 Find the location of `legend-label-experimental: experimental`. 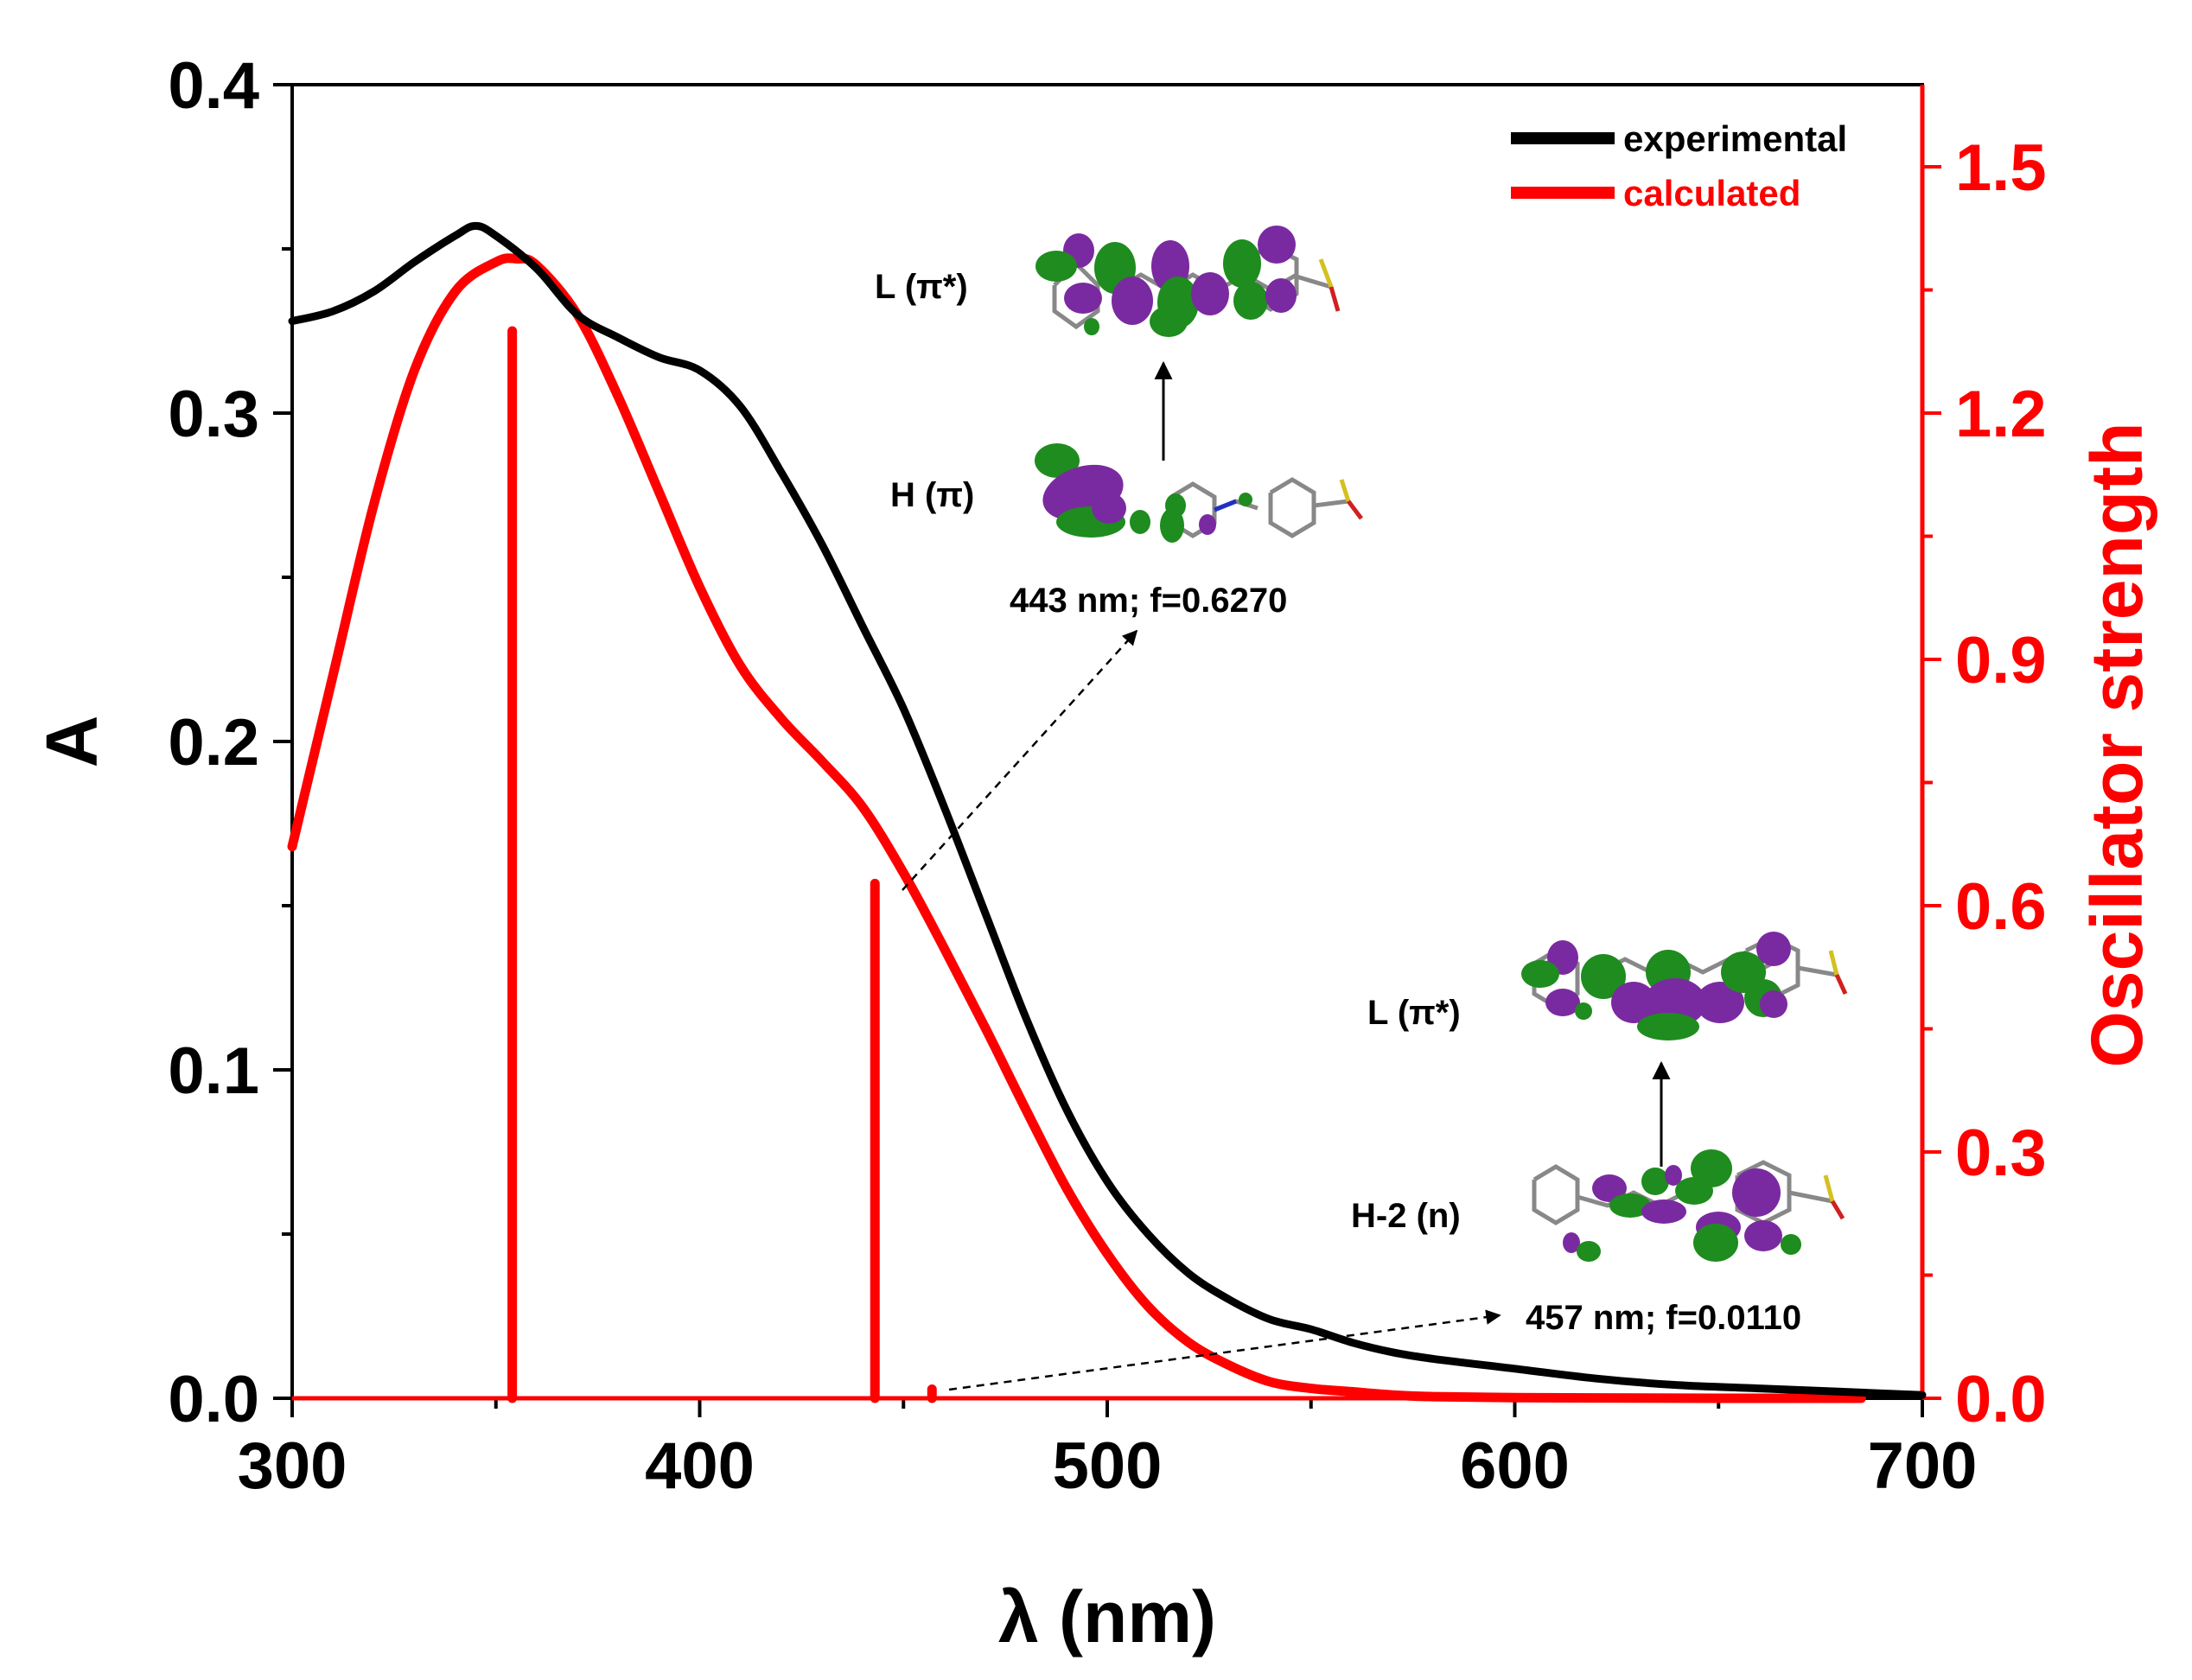

legend-label-experimental: experimental is located at coordinates (1735, 138).